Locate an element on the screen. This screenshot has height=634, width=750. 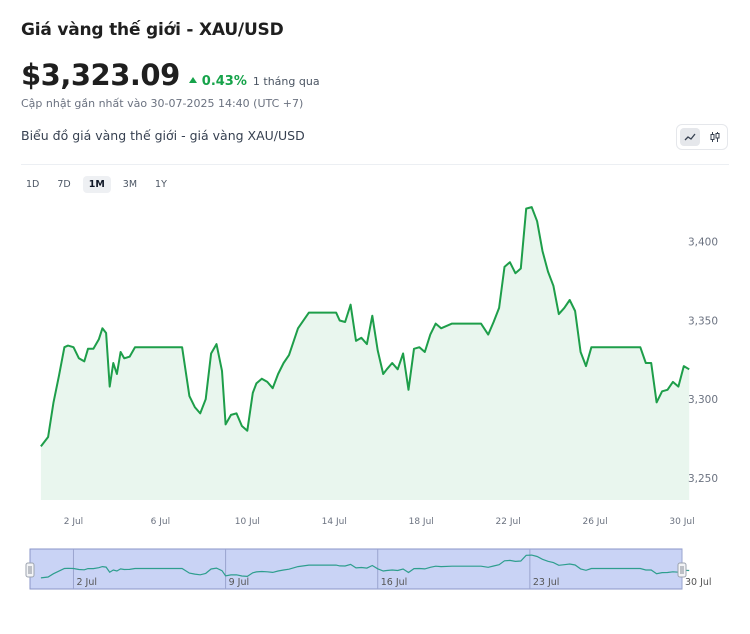
page-title: Giá vàng thế giới - XAU/USD is located at coordinates (152, 30).